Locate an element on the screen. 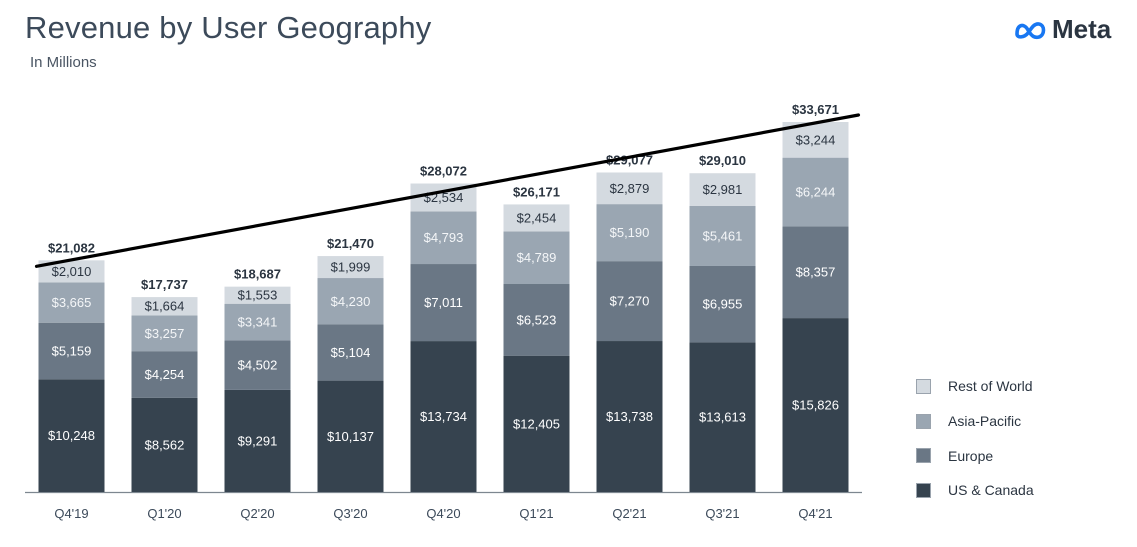  value-label-europe: $7,011 is located at coordinates (443, 302).